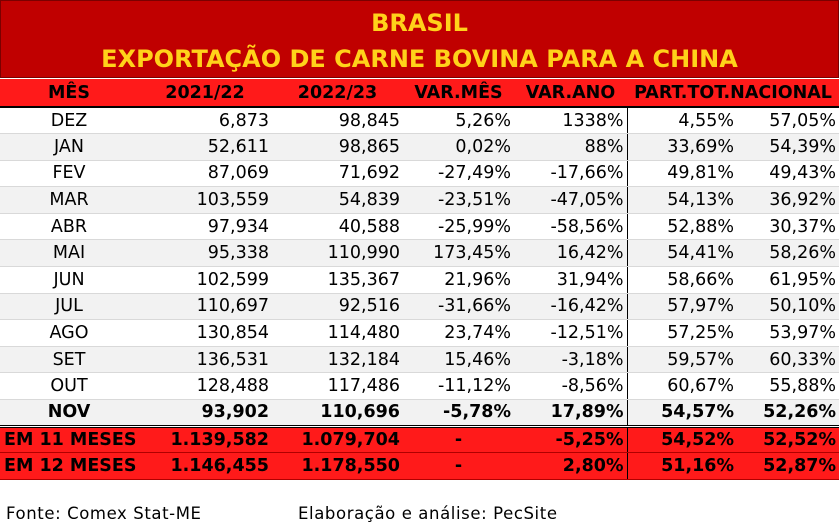  Describe the element at coordinates (205, 413) in the screenshot. I see `cell-2021-22: 93,902` at that location.